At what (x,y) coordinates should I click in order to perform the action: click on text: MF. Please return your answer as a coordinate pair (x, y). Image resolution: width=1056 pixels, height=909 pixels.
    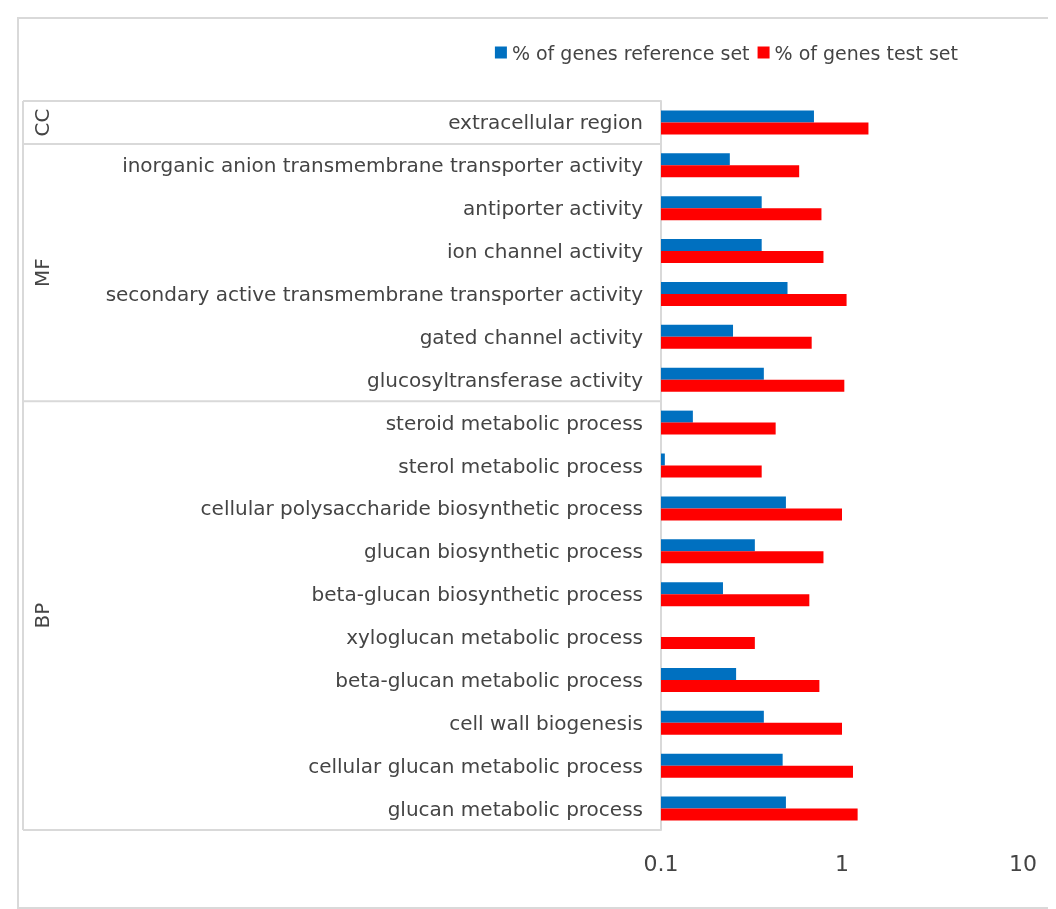
    Looking at the image, I should click on (42, 272).